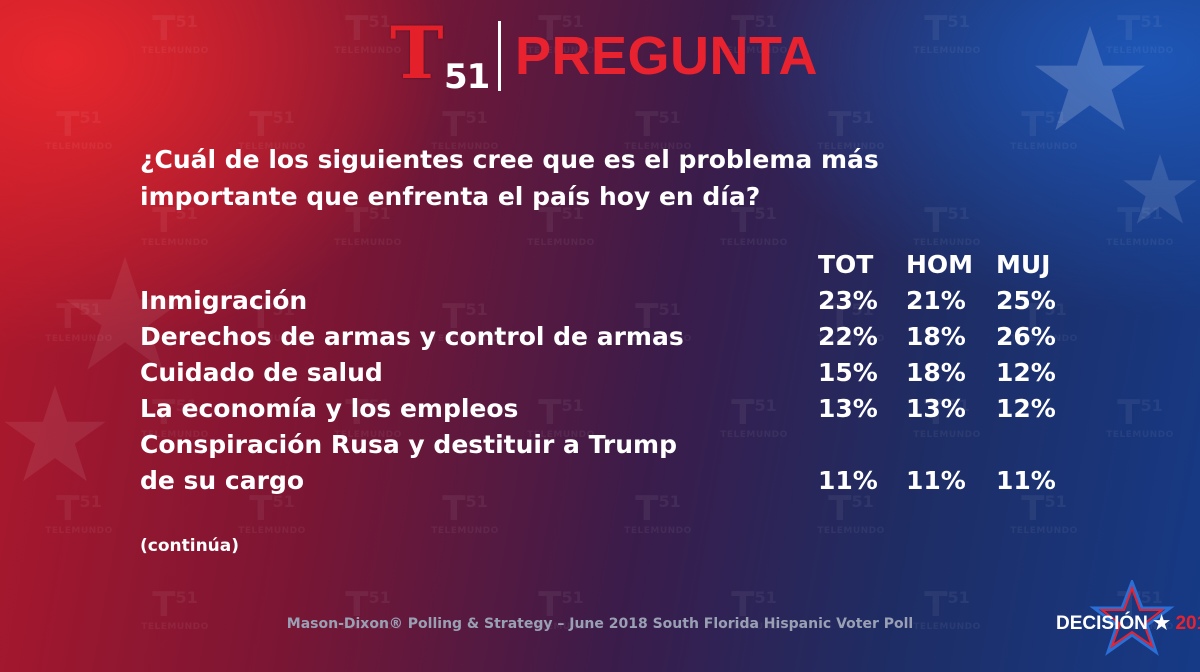 This screenshot has height=672, width=1200. Describe the element at coordinates (848, 372) in the screenshot. I see `table-cell: 15%` at that location.